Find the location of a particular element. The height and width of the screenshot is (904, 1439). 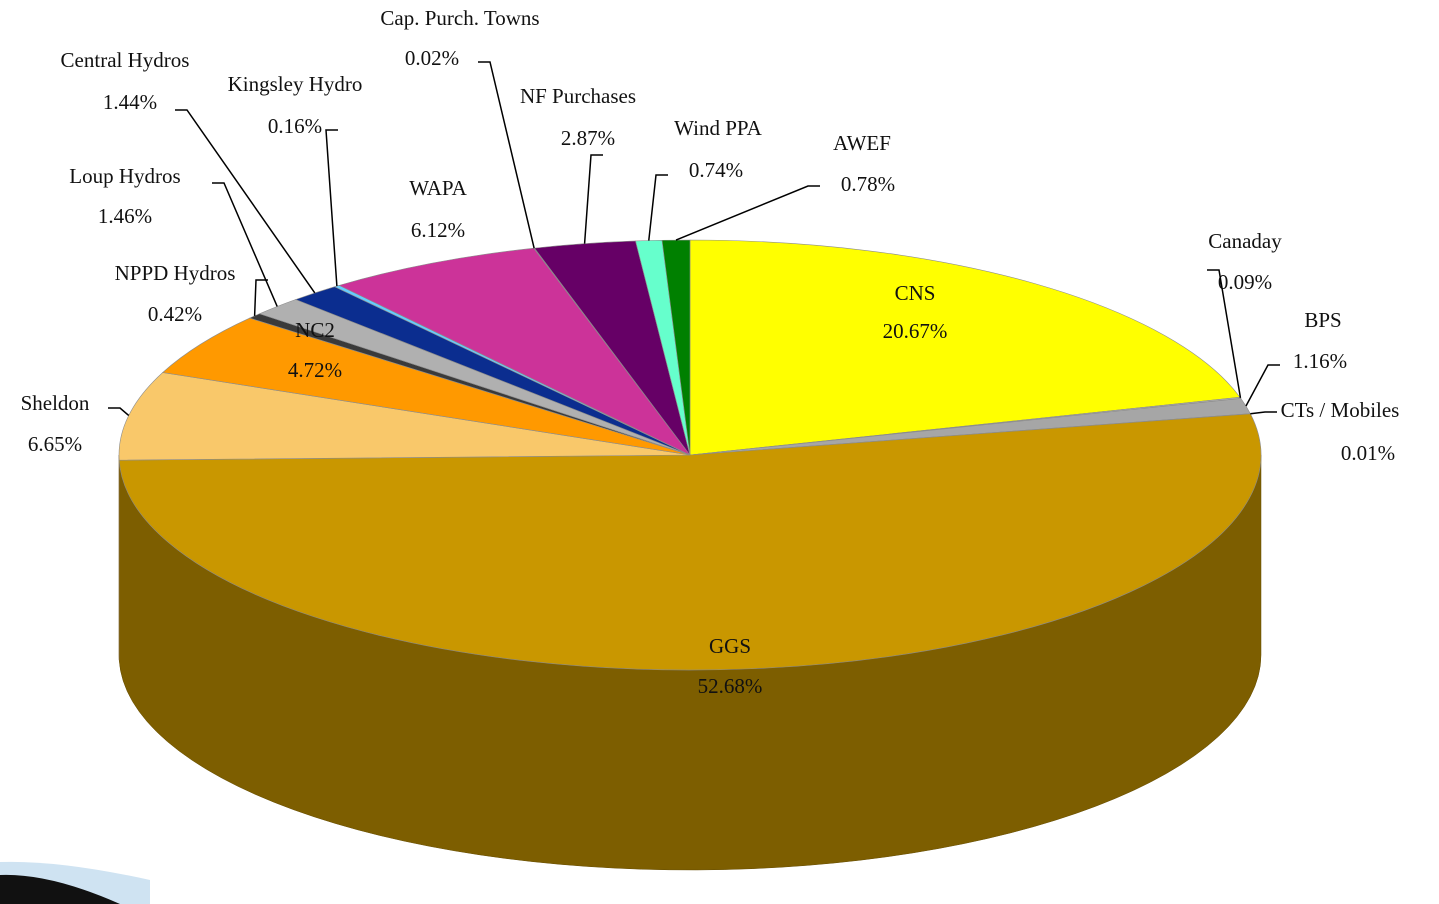

value-label: 1.46% is located at coordinates (125, 216).